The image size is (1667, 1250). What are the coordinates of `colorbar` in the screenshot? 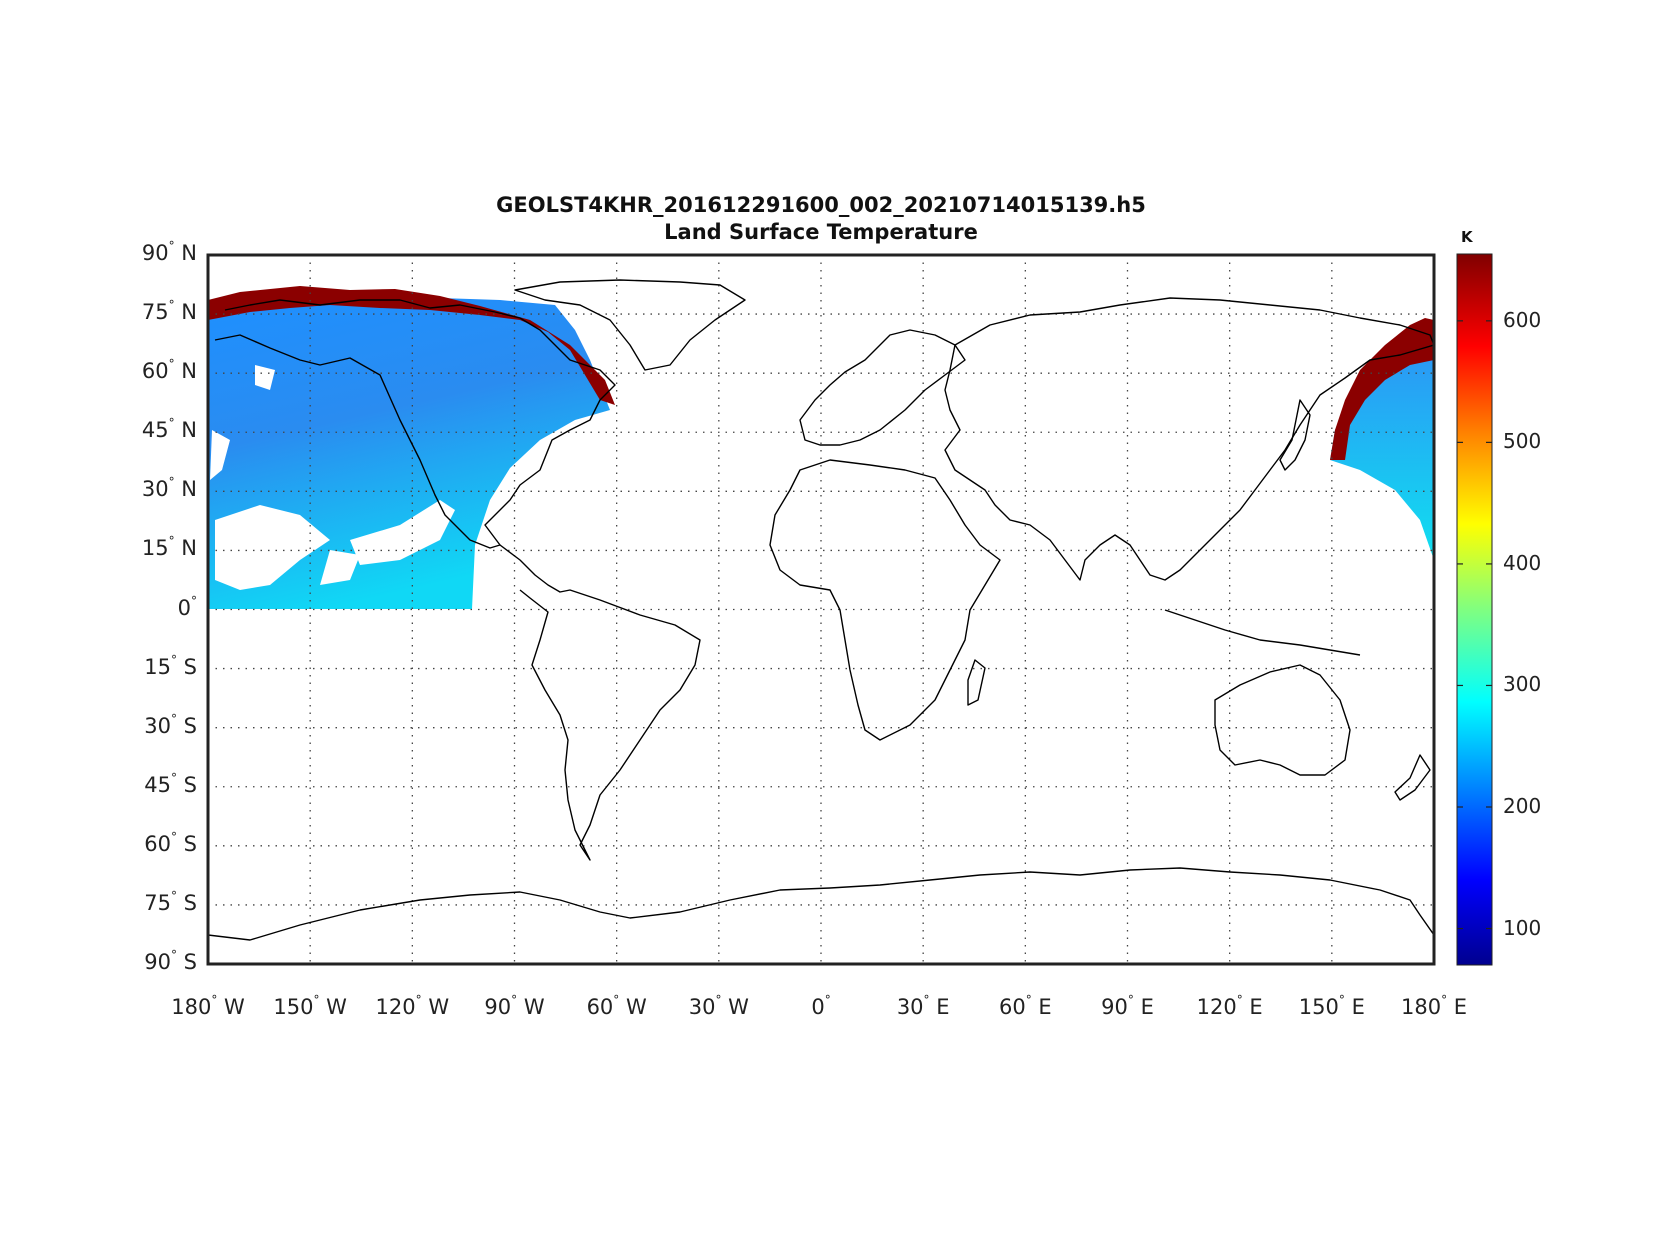 It's located at (1474, 609).